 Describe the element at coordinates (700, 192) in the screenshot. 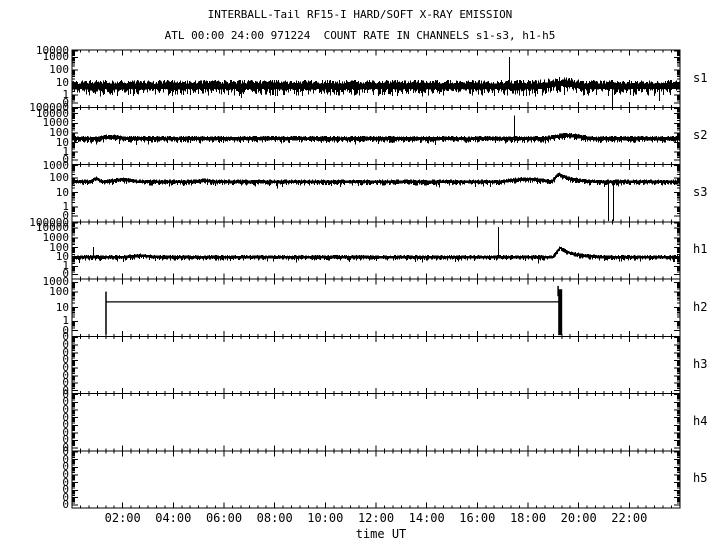

I see `channel-label-s3: s3` at that location.